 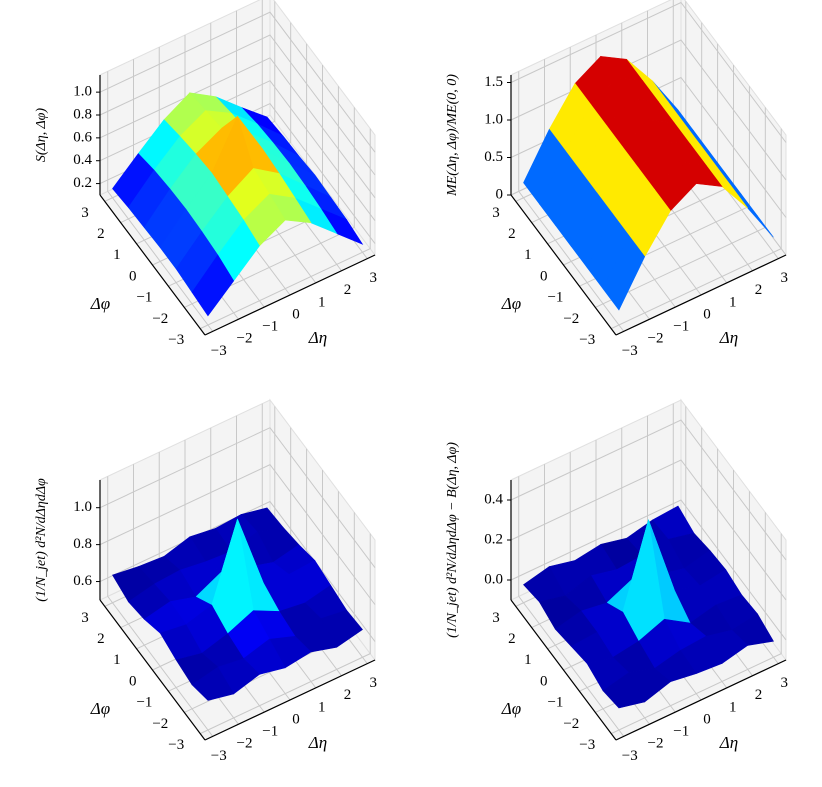 What do you see at coordinates (452, 135) in the screenshot?
I see `z-axis-label: ME(Δη, Δφ)/ME(0, 0)` at bounding box center [452, 135].